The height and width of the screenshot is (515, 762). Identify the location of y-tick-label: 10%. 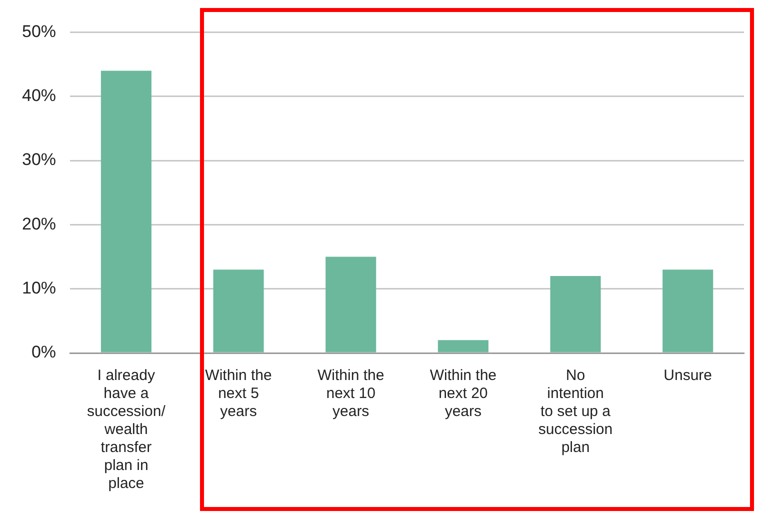
(39, 288).